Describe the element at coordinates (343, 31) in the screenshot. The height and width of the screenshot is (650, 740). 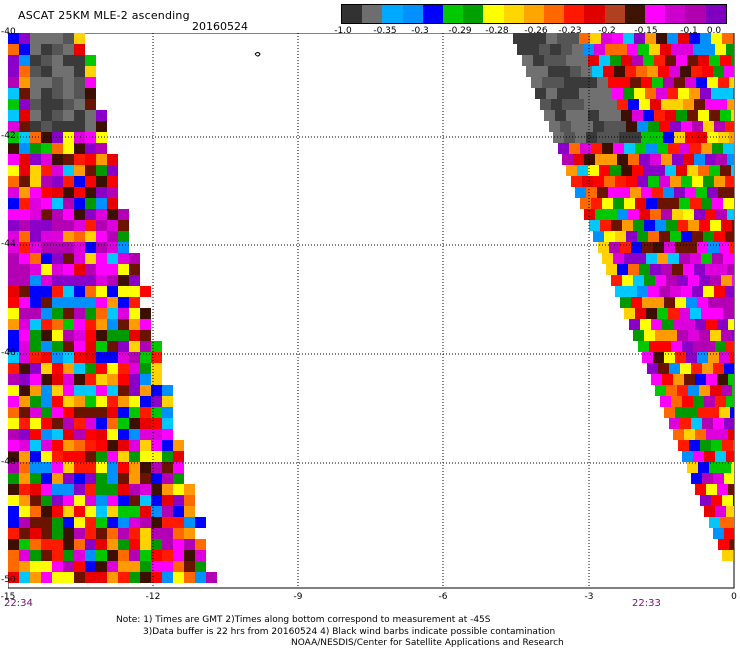
I see `color-bar-label: -1.0` at that location.